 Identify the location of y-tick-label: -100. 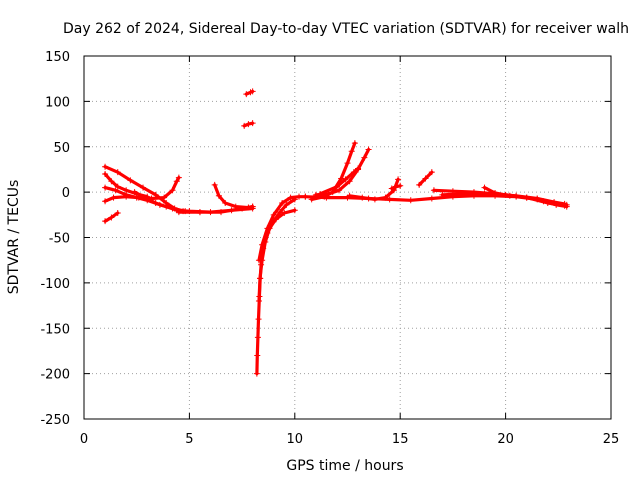
(55, 284).